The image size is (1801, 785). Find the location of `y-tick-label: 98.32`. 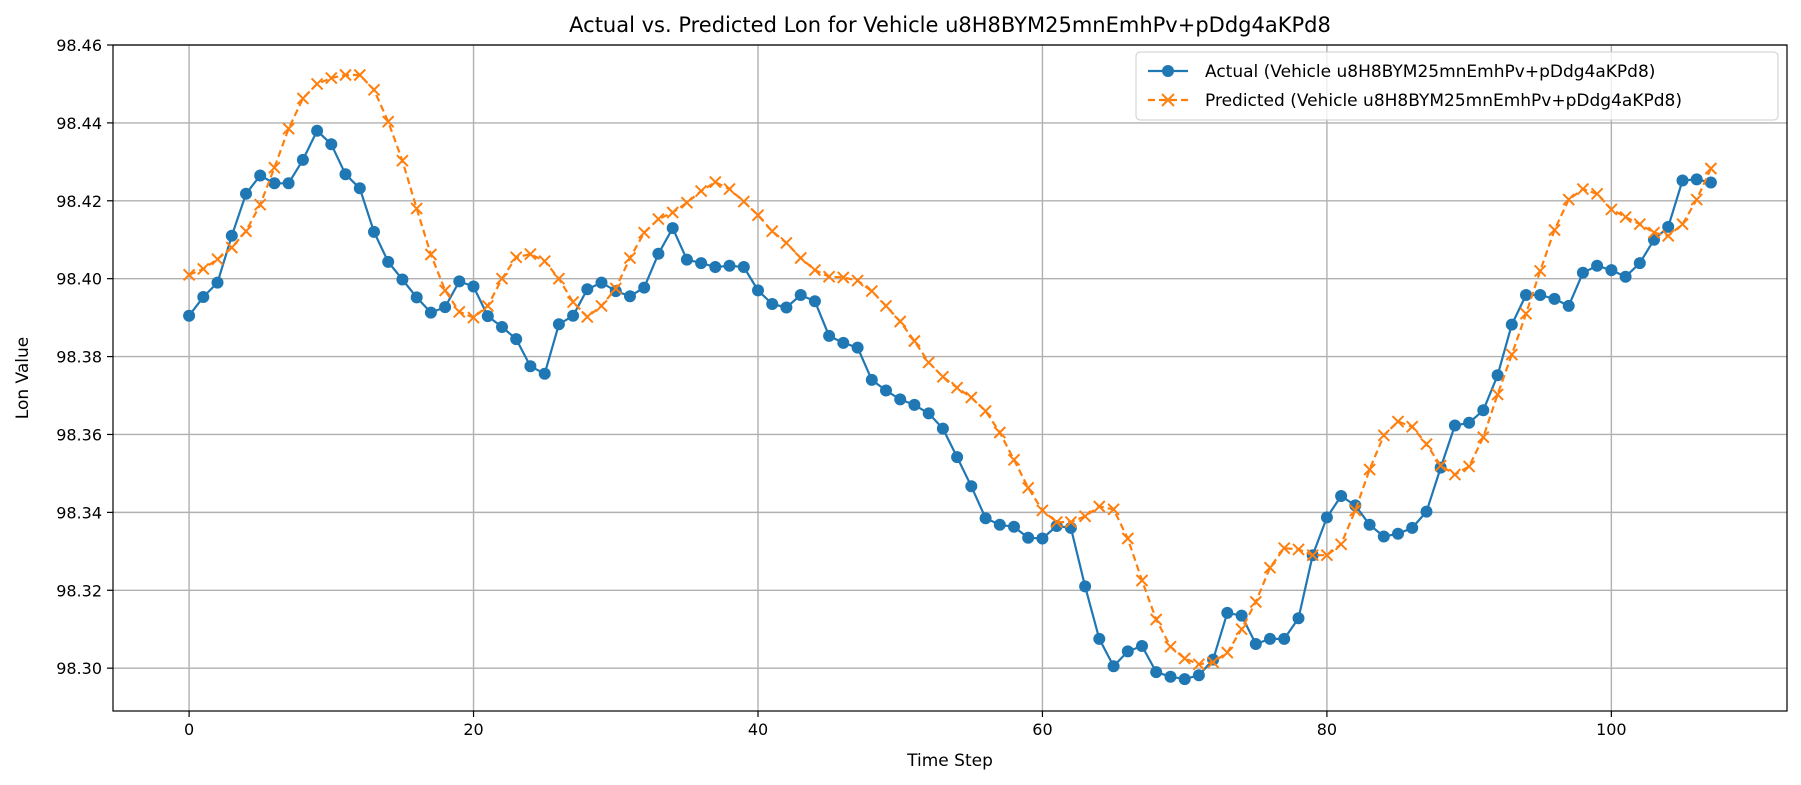

y-tick-label: 98.32 is located at coordinates (79, 590).